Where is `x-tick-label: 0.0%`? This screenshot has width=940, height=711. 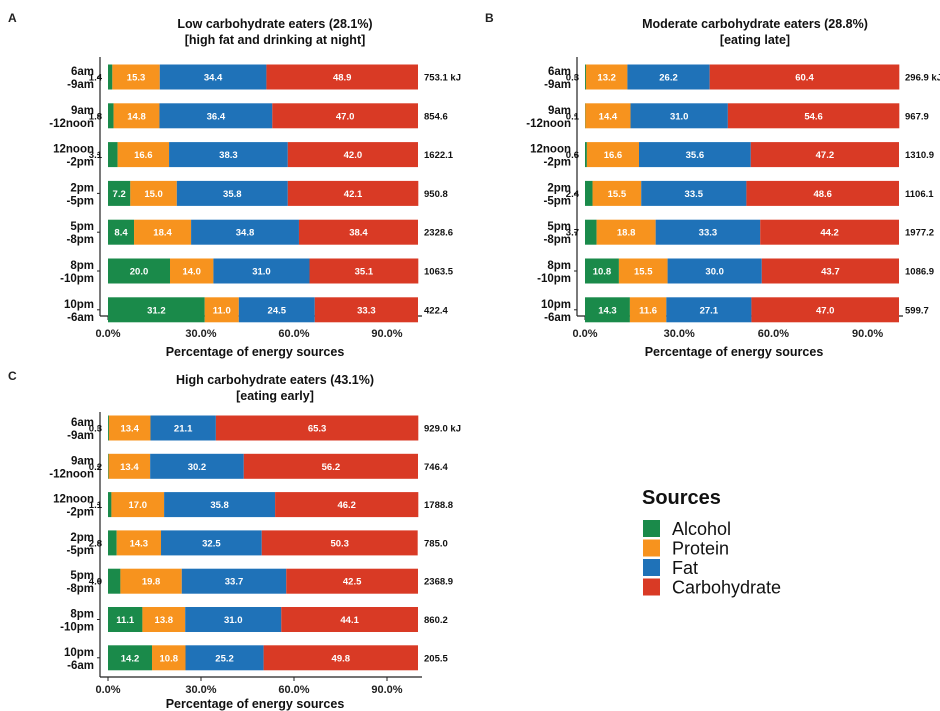
x-tick-label: 0.0% is located at coordinates (107, 690).